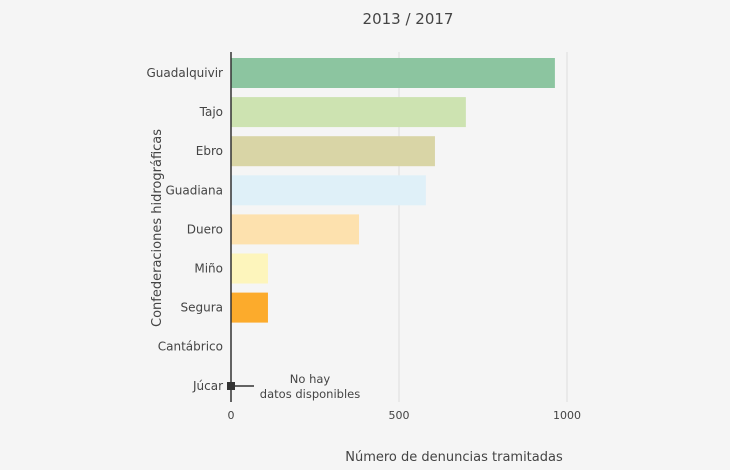 This screenshot has width=730, height=470. What do you see at coordinates (408, 19) in the screenshot?
I see `chart-title: 2013 / 2017` at bounding box center [408, 19].